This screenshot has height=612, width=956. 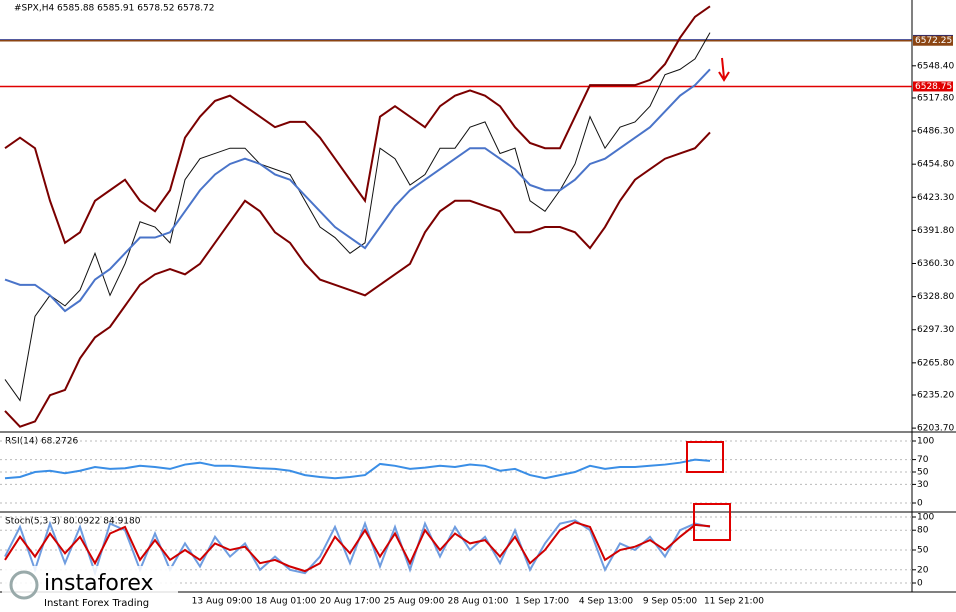 What do you see at coordinates (935, 198) in the screenshot?
I see `y-tick-label: 6423.30` at bounding box center [935, 198].